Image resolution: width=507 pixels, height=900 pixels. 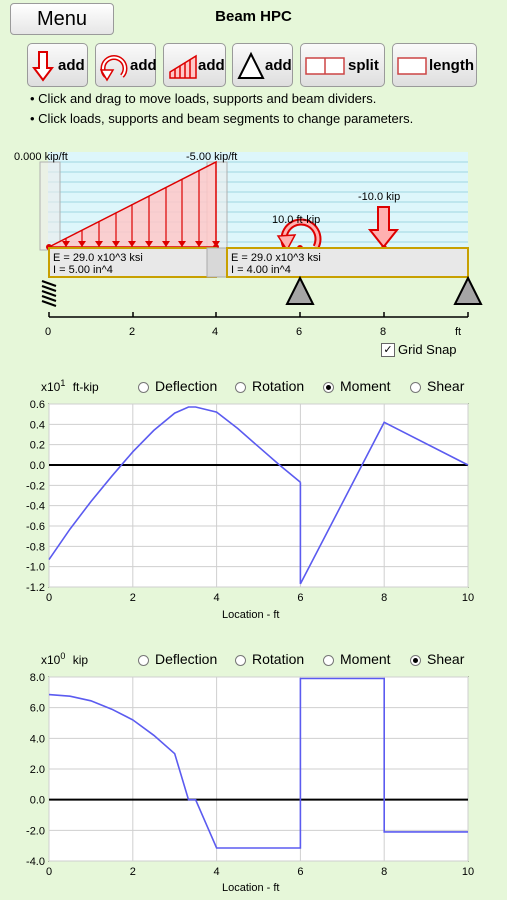 I want to click on segment1-I: I = 5.00 in^4, so click(x=83, y=270).